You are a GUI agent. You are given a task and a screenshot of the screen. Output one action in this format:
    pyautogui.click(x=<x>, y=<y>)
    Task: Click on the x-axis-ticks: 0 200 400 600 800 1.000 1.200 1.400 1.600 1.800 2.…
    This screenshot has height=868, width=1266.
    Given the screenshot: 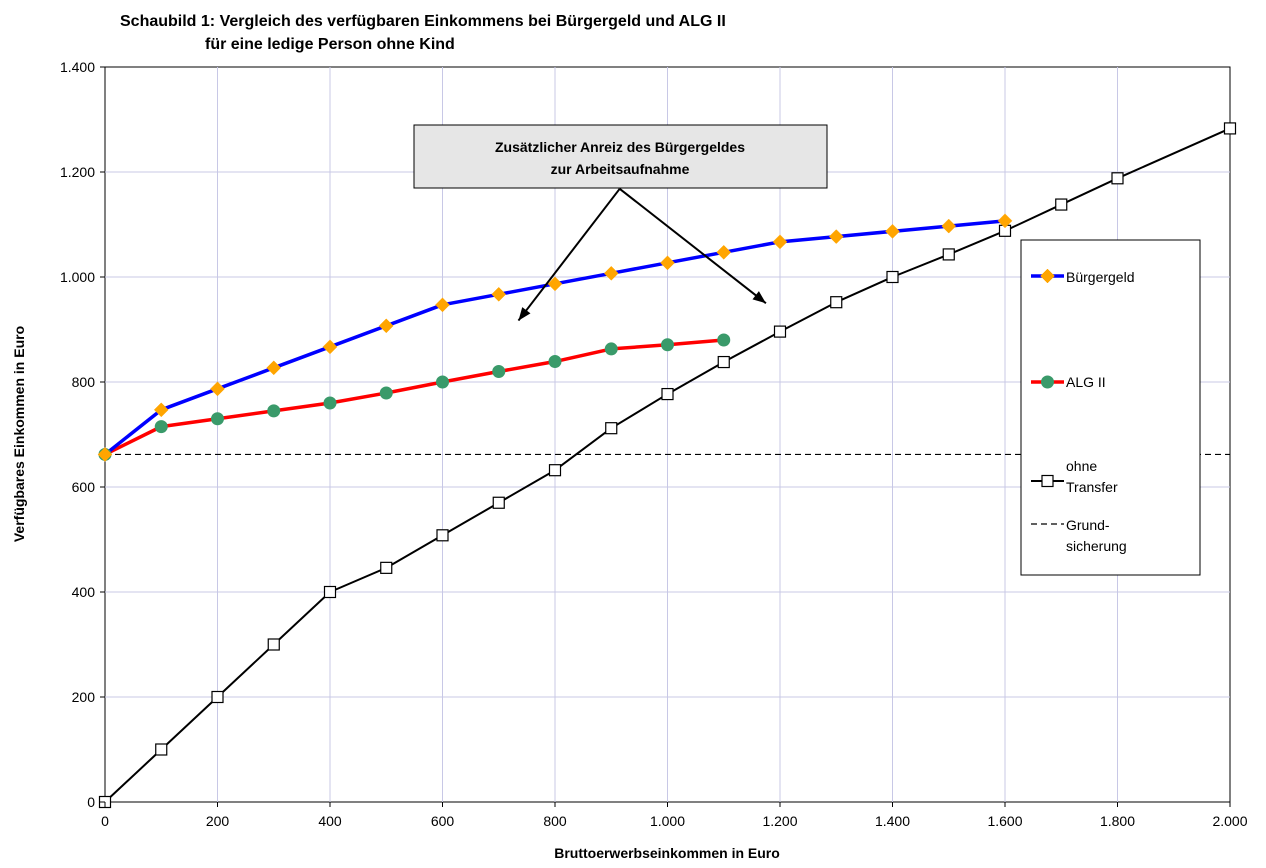 What is the action you would take?
    pyautogui.click(x=674, y=815)
    